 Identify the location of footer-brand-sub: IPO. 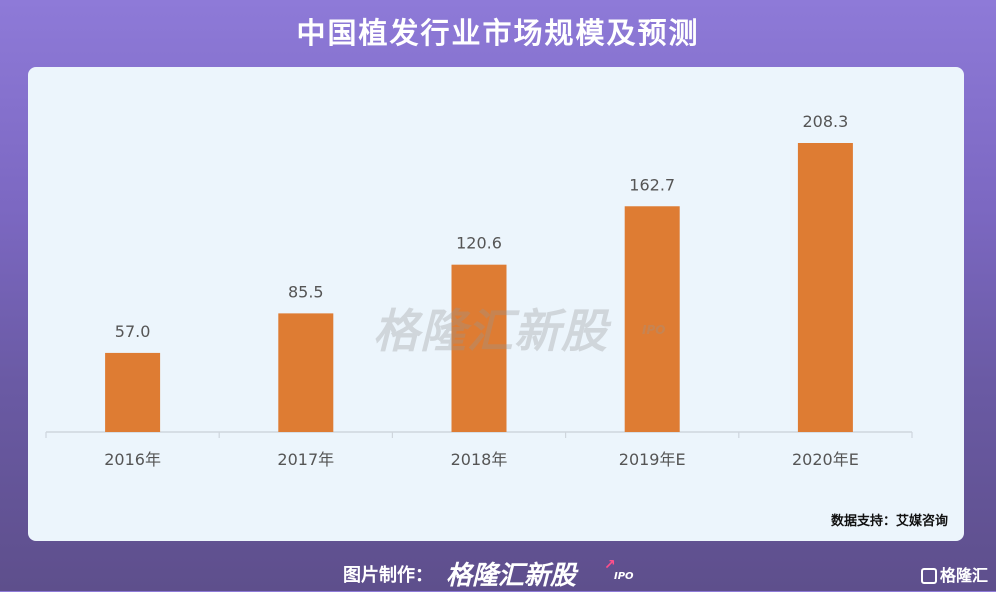
(624, 576).